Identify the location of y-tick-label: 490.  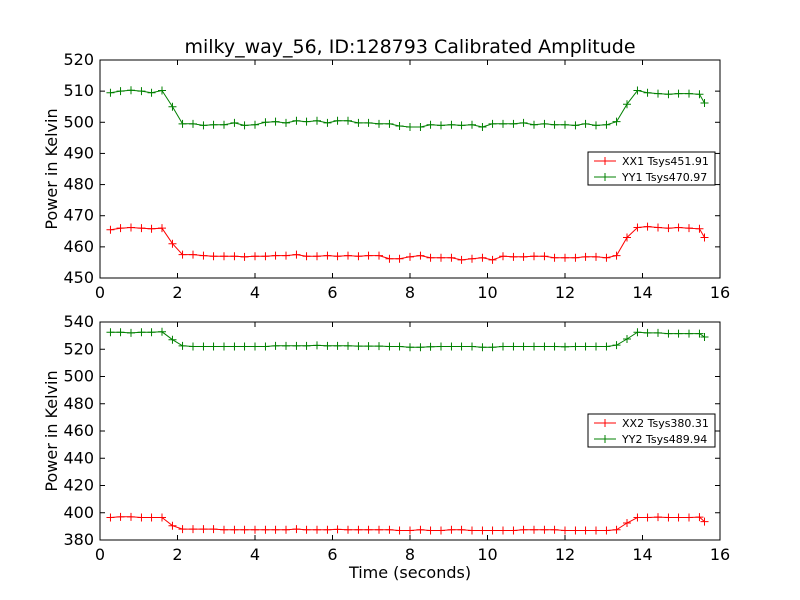
(78, 152).